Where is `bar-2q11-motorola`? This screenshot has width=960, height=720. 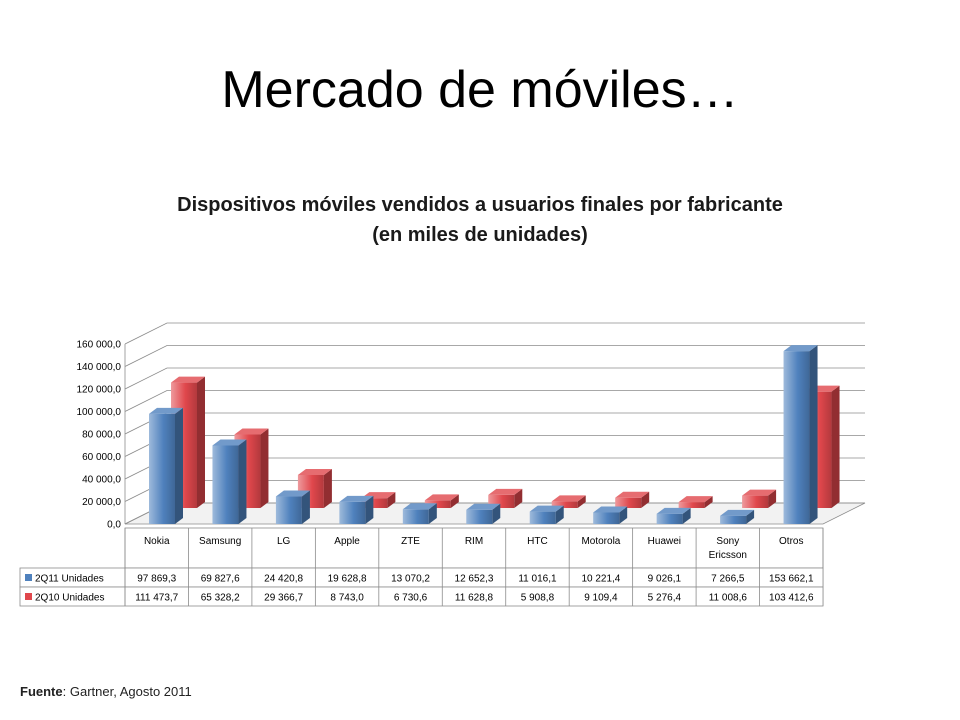
bar-2q11-motorola is located at coordinates (610, 515).